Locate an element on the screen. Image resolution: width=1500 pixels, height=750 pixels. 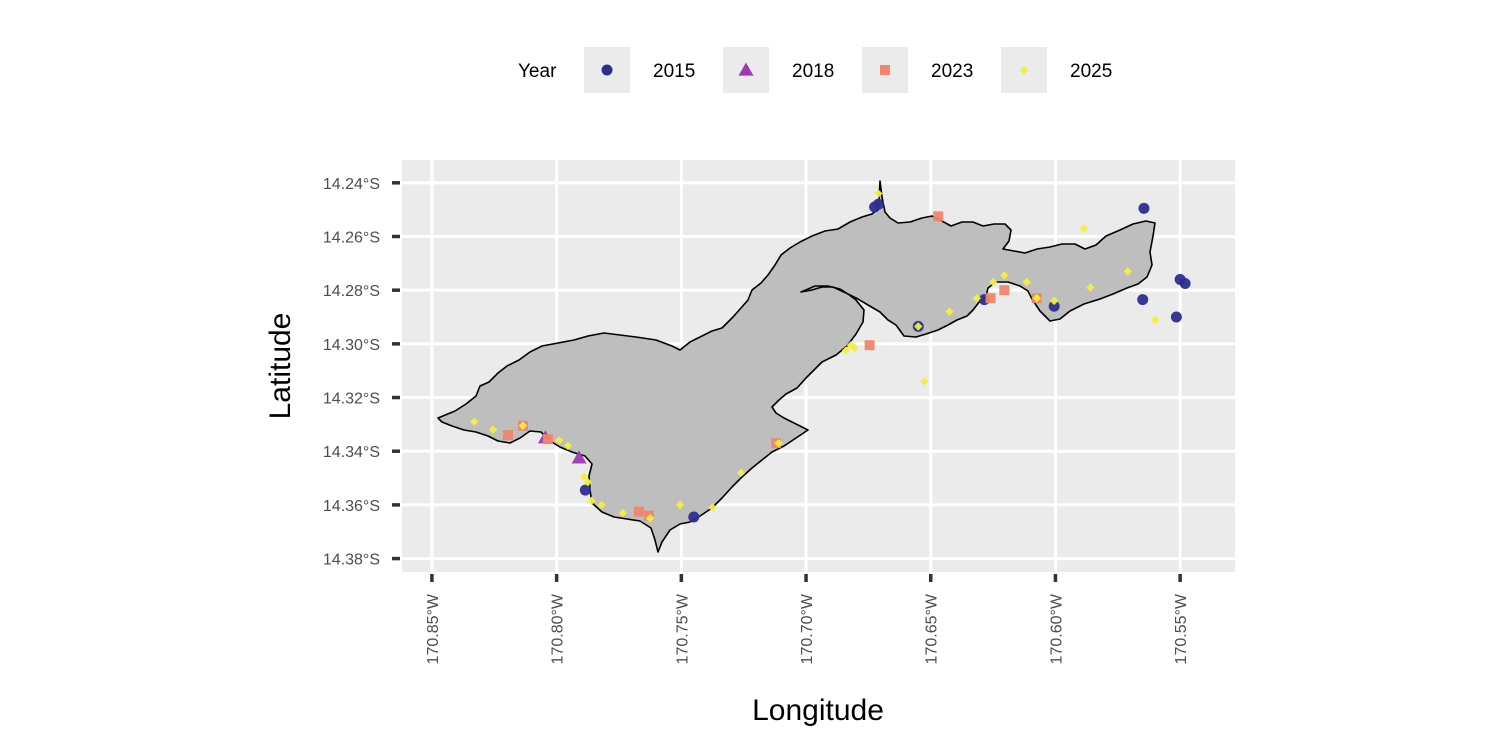
x-axis-title: Longitude is located at coordinates (818, 710).